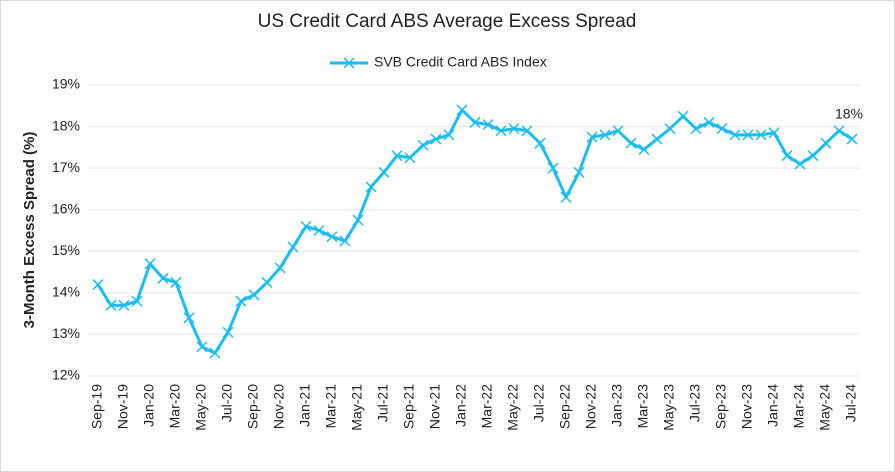  I want to click on x-tick-label: Nov-23, so click(747, 406).